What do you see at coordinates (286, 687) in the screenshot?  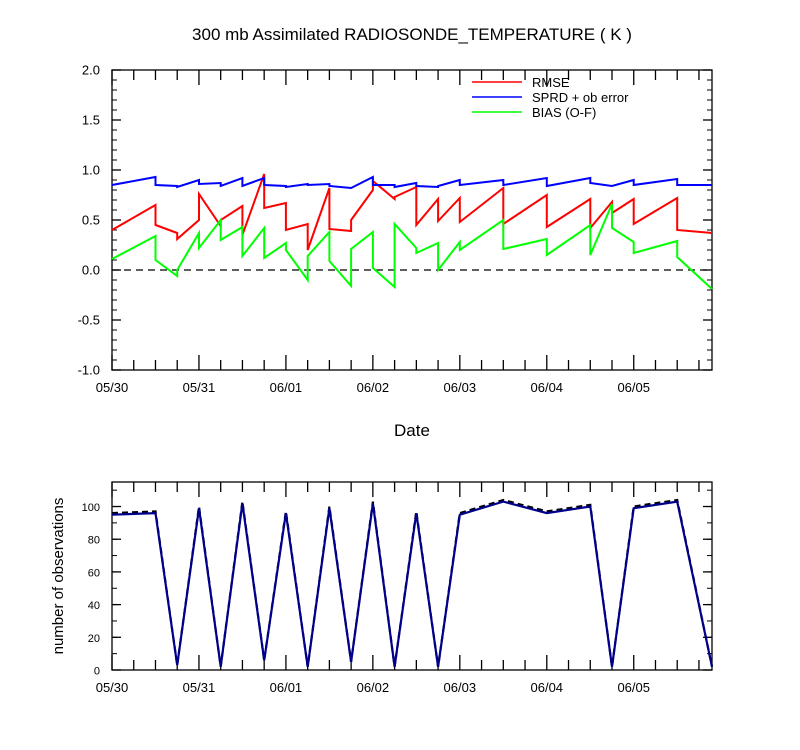 I see `bottom-x-tick-label: 06/01` at bounding box center [286, 687].